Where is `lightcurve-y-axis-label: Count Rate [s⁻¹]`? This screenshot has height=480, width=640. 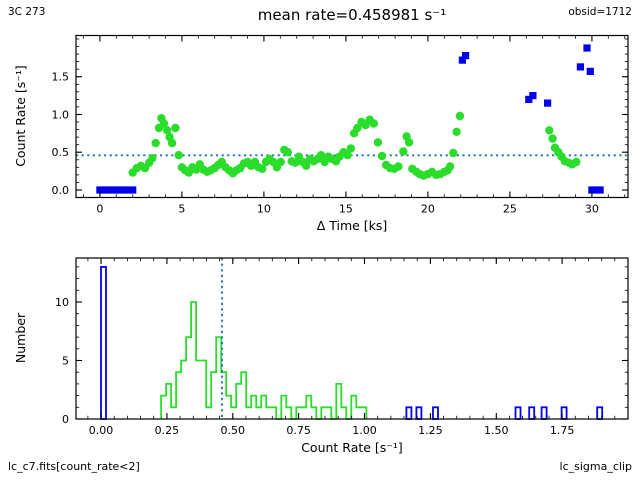 lightcurve-y-axis-label: Count Rate [s⁻¹] is located at coordinates (20, 116).